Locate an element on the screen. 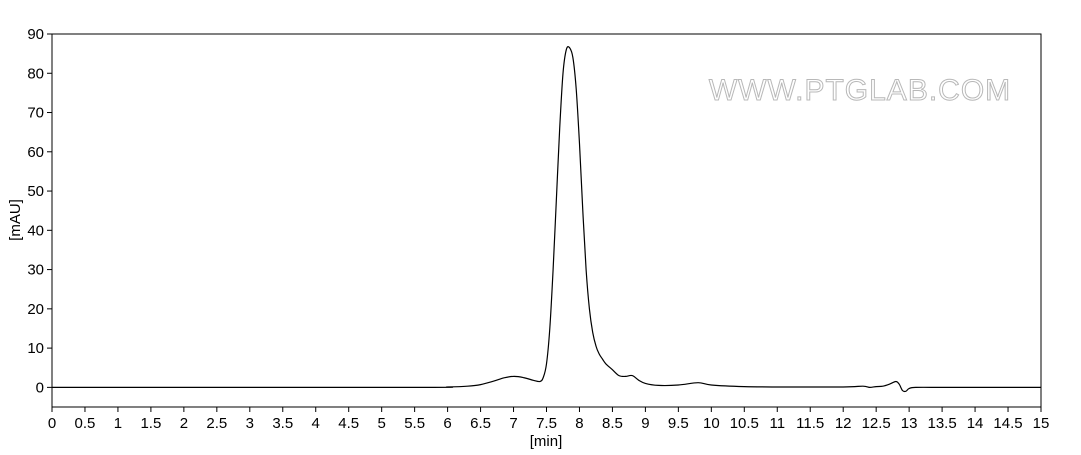 This screenshot has width=1081, height=455. x-tick-label: 11 is located at coordinates (777, 423).